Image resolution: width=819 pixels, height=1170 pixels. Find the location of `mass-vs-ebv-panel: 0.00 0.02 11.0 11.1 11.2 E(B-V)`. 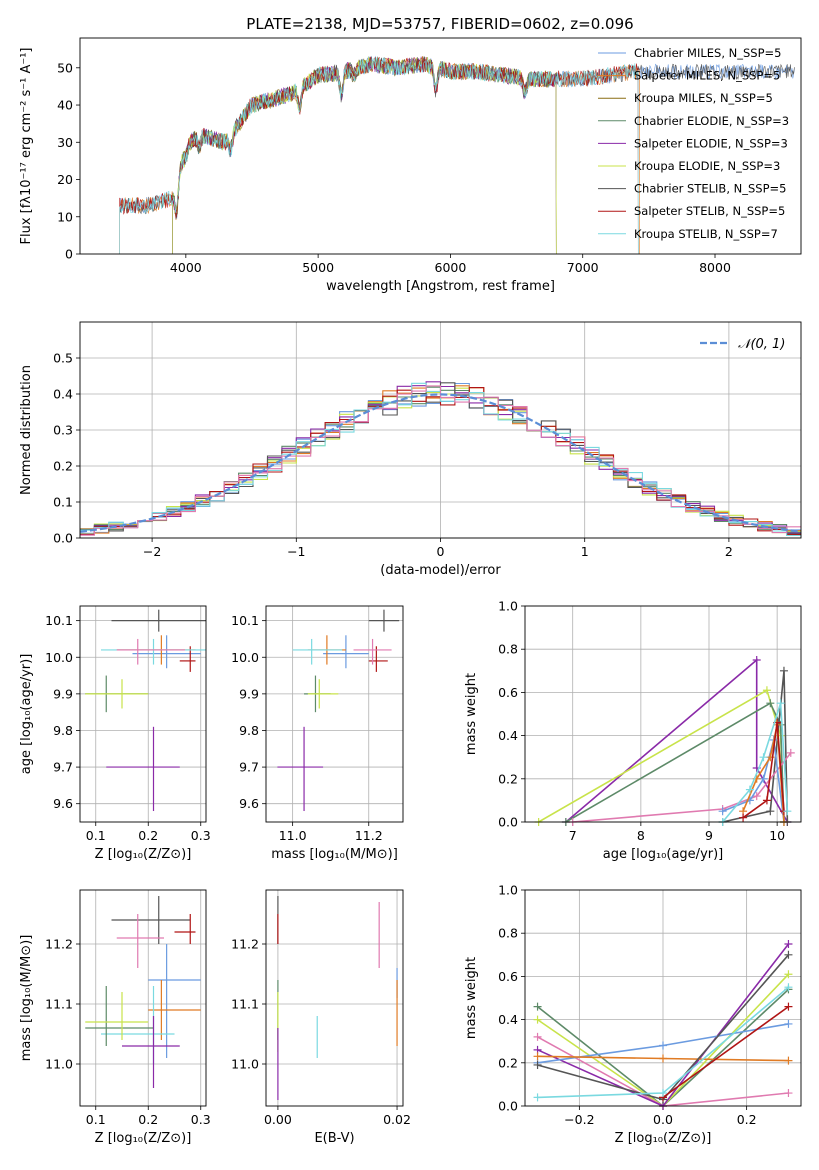

mass-vs-ebv-panel: 0.00 0.02 11.0 11.1 11.2 E(B-V) is located at coordinates (321, 1017).